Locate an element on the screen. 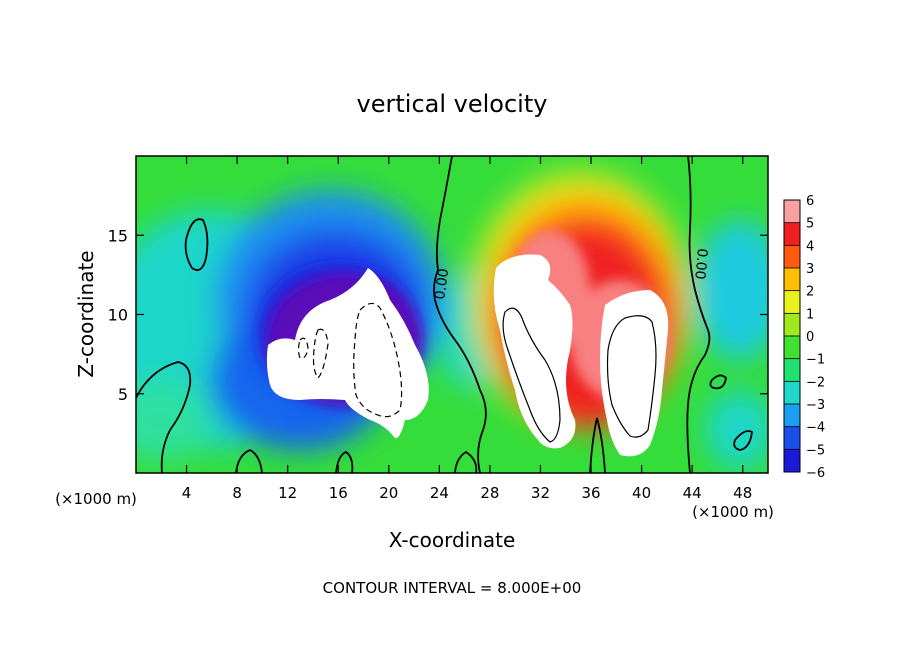  colorbar-label: 3 is located at coordinates (810, 269).